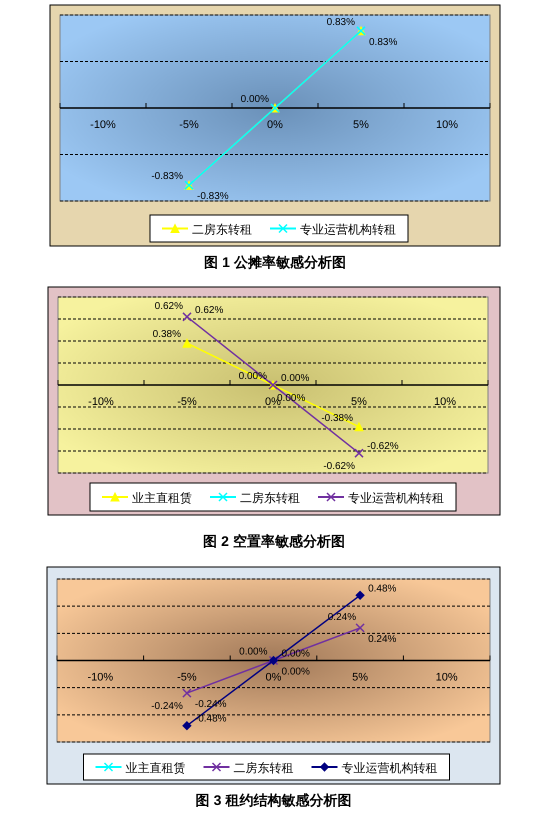 The width and height of the screenshot is (547, 813). What do you see at coordinates (210, 719) in the screenshot?
I see `data-label: -0.48%` at bounding box center [210, 719].